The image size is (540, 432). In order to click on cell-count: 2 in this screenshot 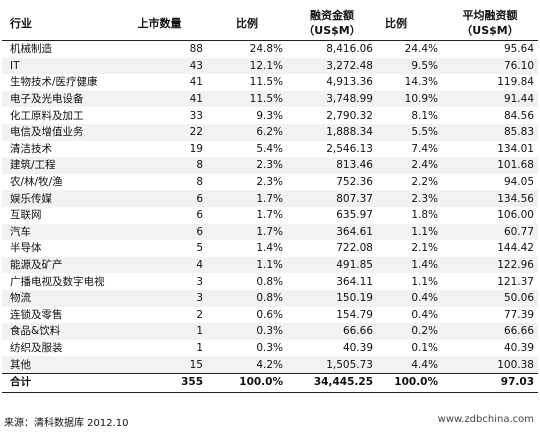, I will do `click(159, 315)`.